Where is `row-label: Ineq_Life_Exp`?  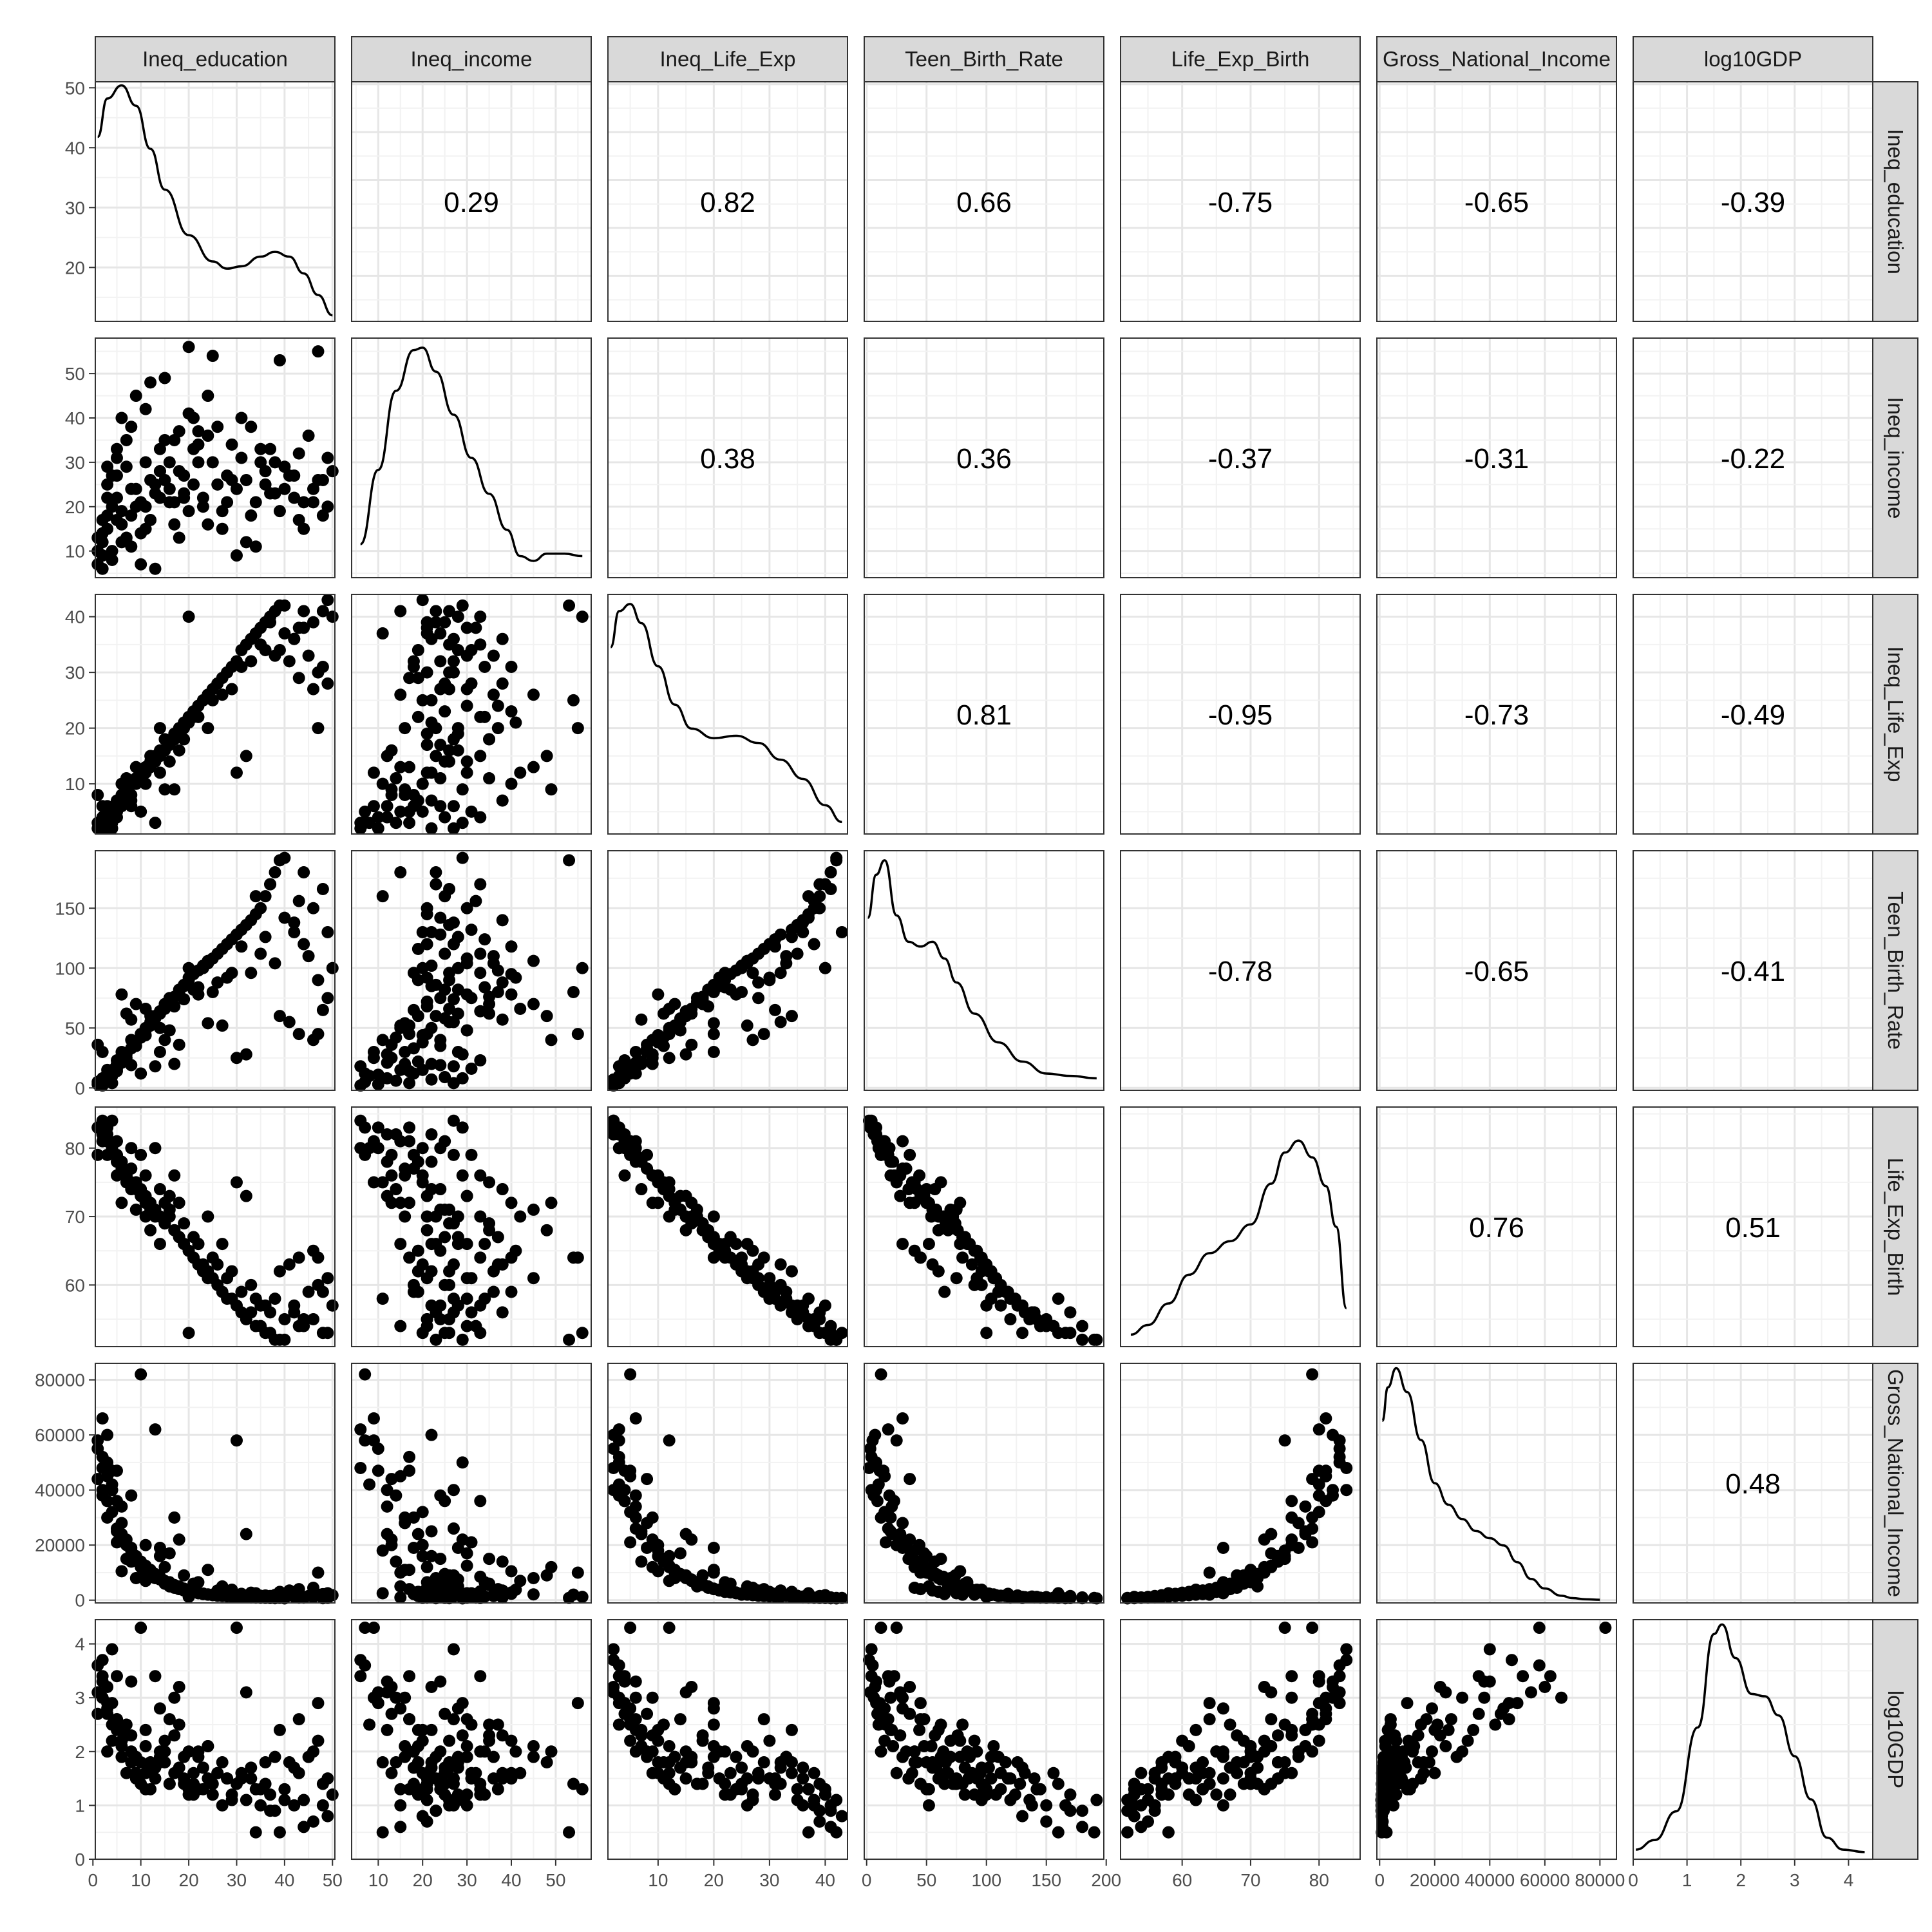
row-label: Ineq_Life_Exp is located at coordinates (1896, 714).